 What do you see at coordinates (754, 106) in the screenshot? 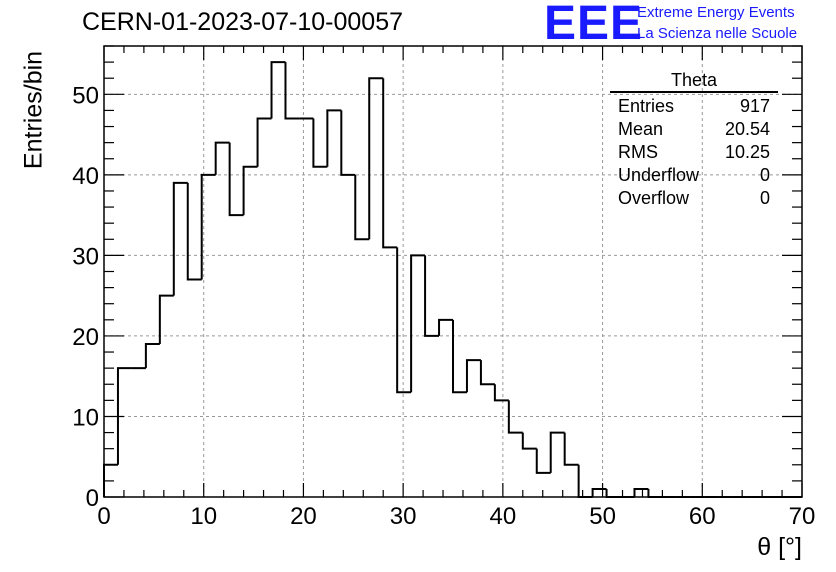
I see `stats-value: 917` at bounding box center [754, 106].